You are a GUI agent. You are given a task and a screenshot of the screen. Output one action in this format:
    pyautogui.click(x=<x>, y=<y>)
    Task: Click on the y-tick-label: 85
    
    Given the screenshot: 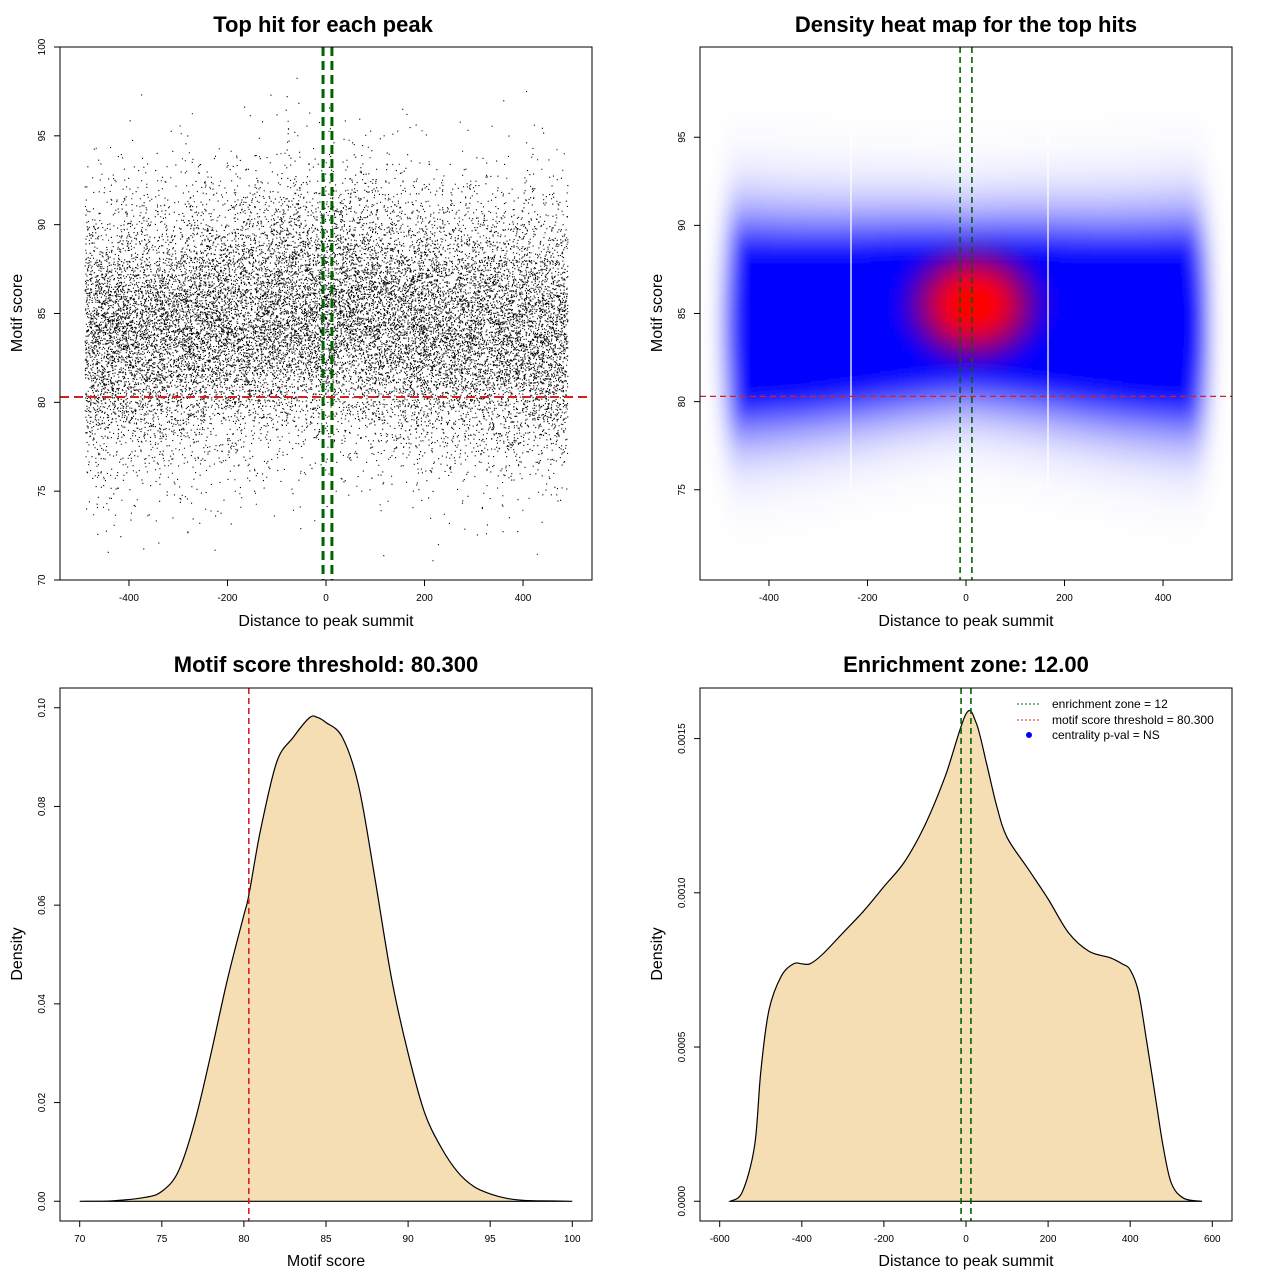 What is the action you would take?
    pyautogui.click(x=682, y=314)
    